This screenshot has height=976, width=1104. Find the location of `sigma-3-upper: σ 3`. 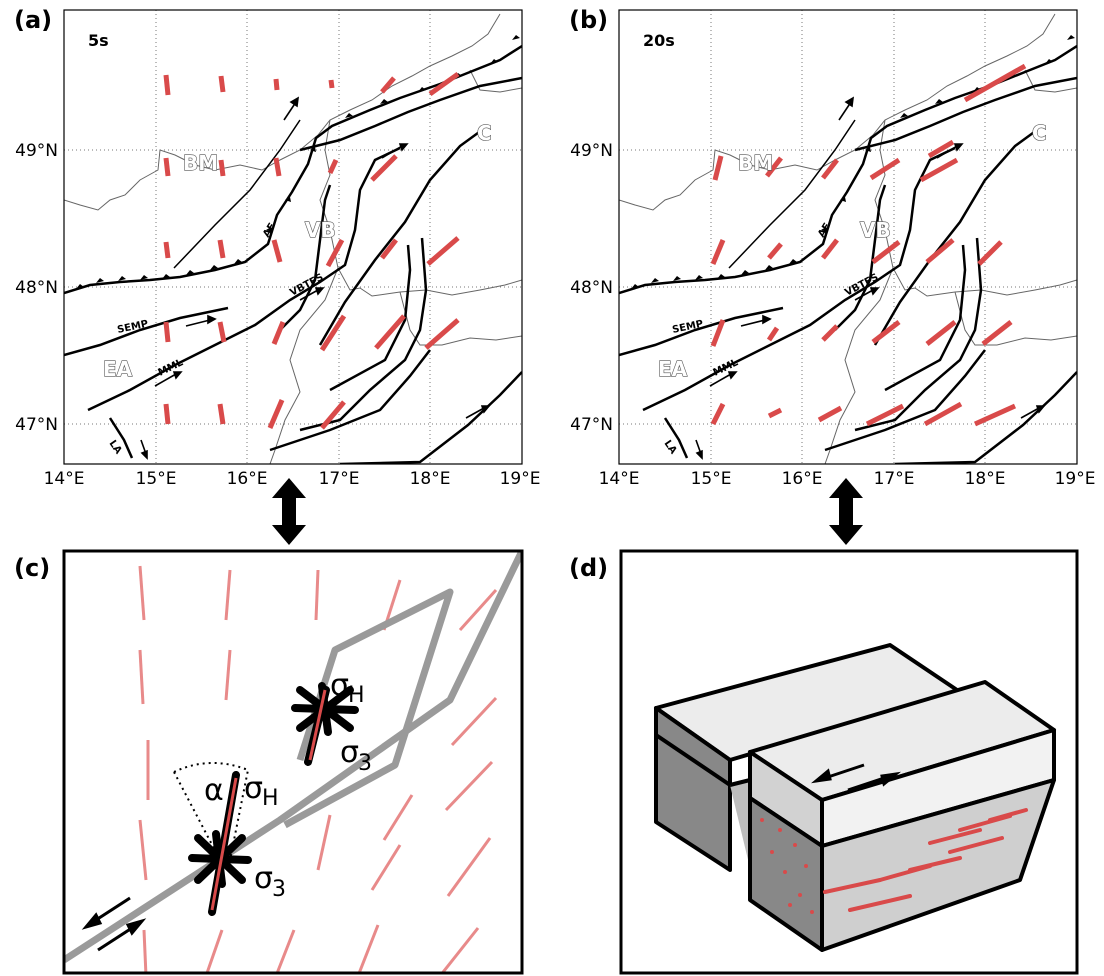

sigma-3-upper: σ 3 is located at coordinates (356, 755).